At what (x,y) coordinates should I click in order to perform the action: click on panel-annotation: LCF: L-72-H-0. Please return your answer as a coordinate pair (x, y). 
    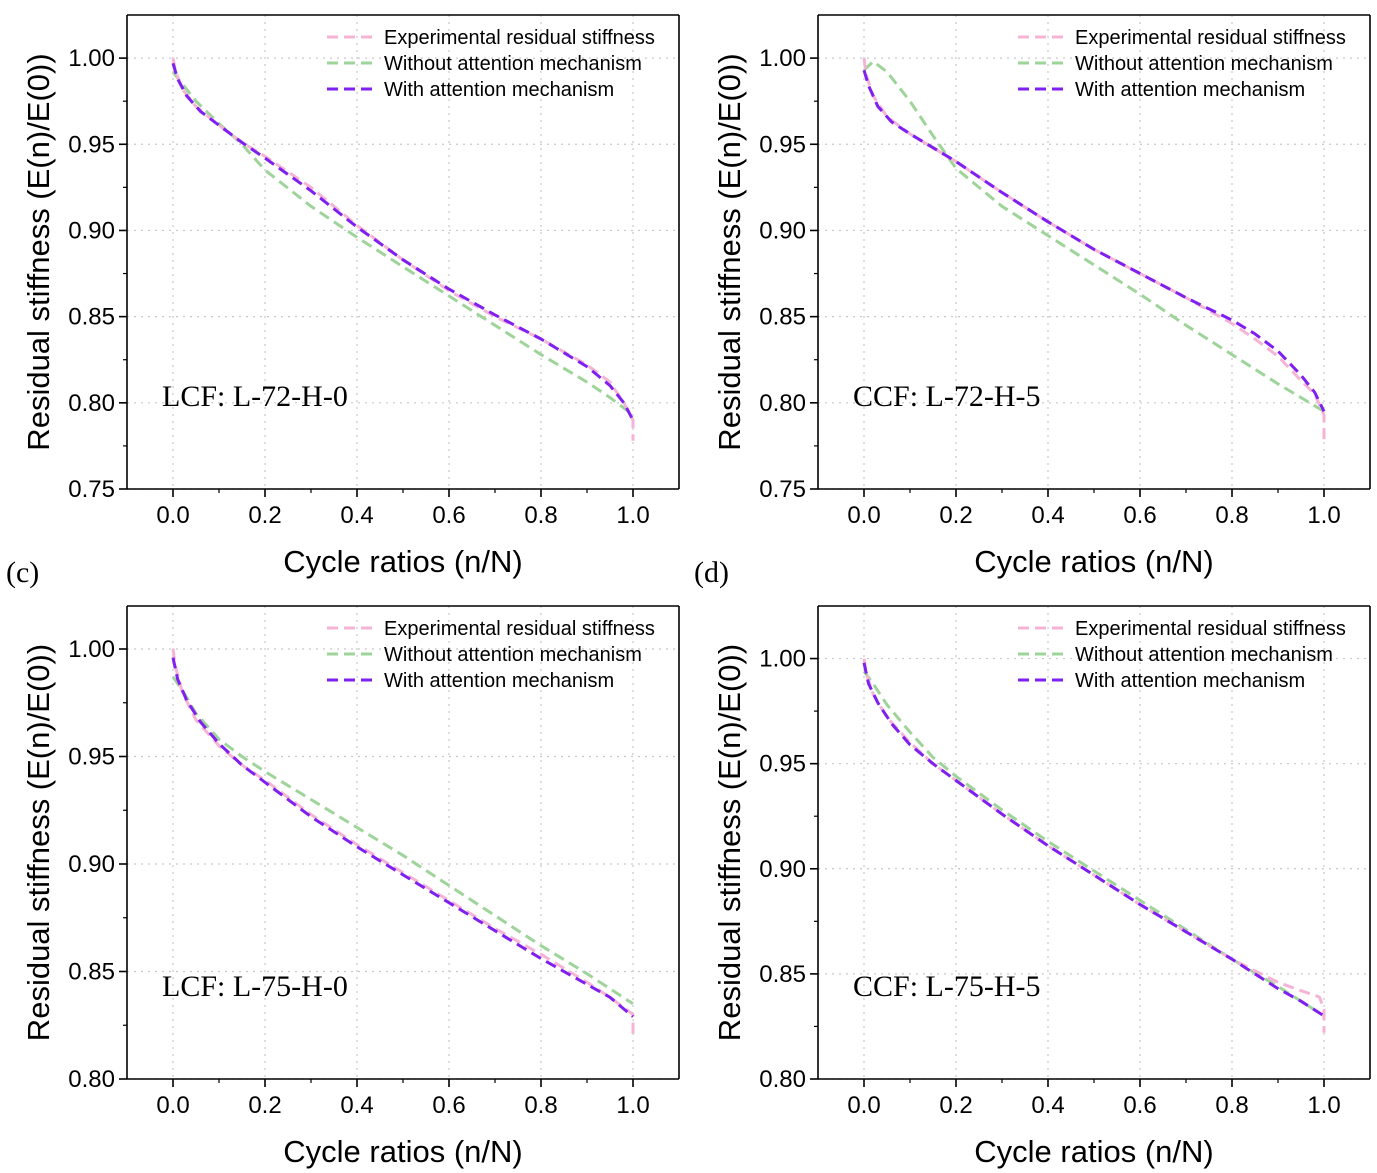
    Looking at the image, I should click on (255, 396).